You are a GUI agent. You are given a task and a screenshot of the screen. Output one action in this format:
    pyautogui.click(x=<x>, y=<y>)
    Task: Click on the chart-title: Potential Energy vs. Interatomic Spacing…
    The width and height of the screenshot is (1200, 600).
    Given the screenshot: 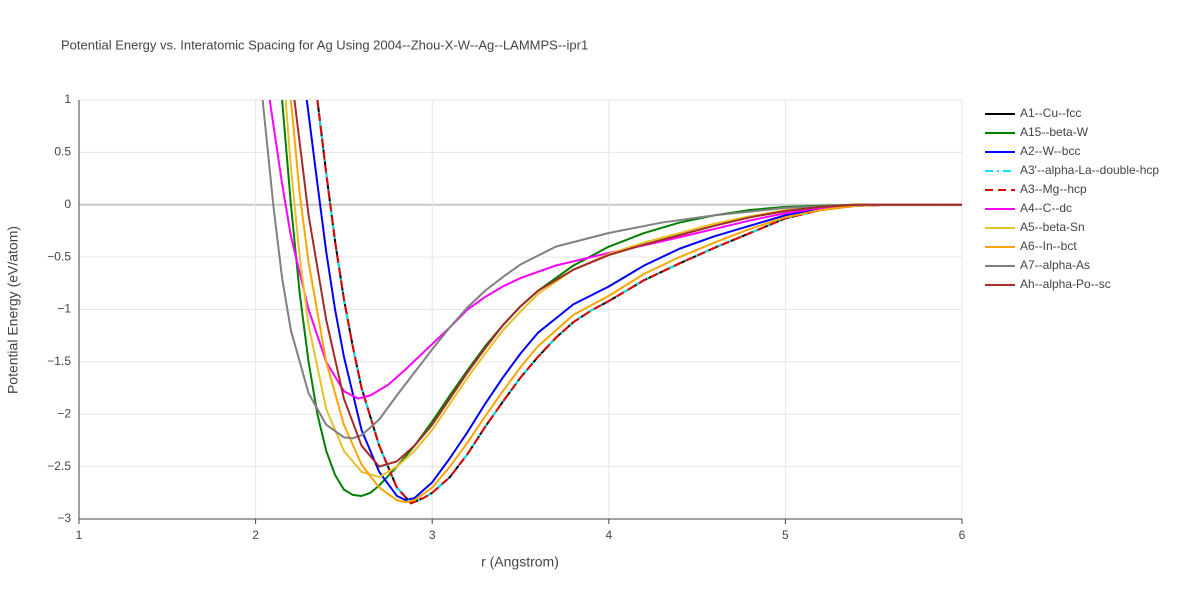 What is the action you would take?
    pyautogui.click(x=324, y=44)
    